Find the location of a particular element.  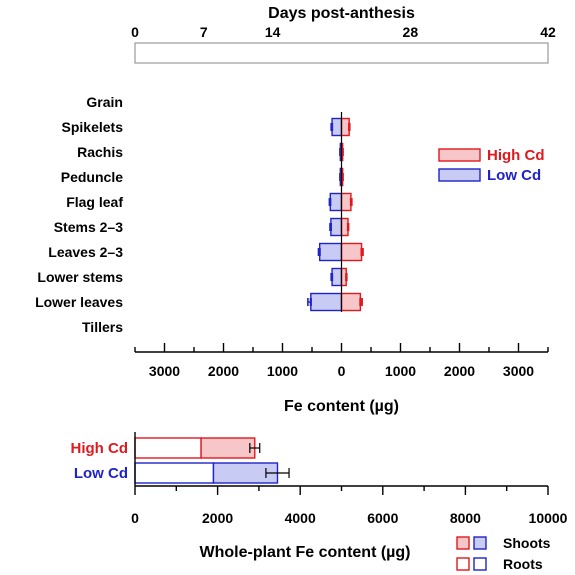

category-label: Flag leaf is located at coordinates (94, 202).